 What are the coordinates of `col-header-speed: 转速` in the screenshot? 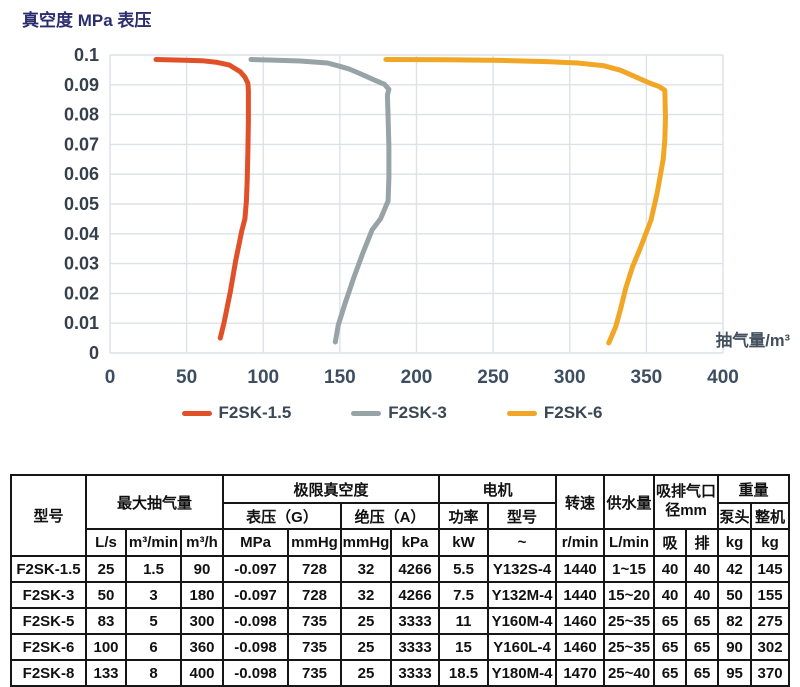 It's located at (580, 502).